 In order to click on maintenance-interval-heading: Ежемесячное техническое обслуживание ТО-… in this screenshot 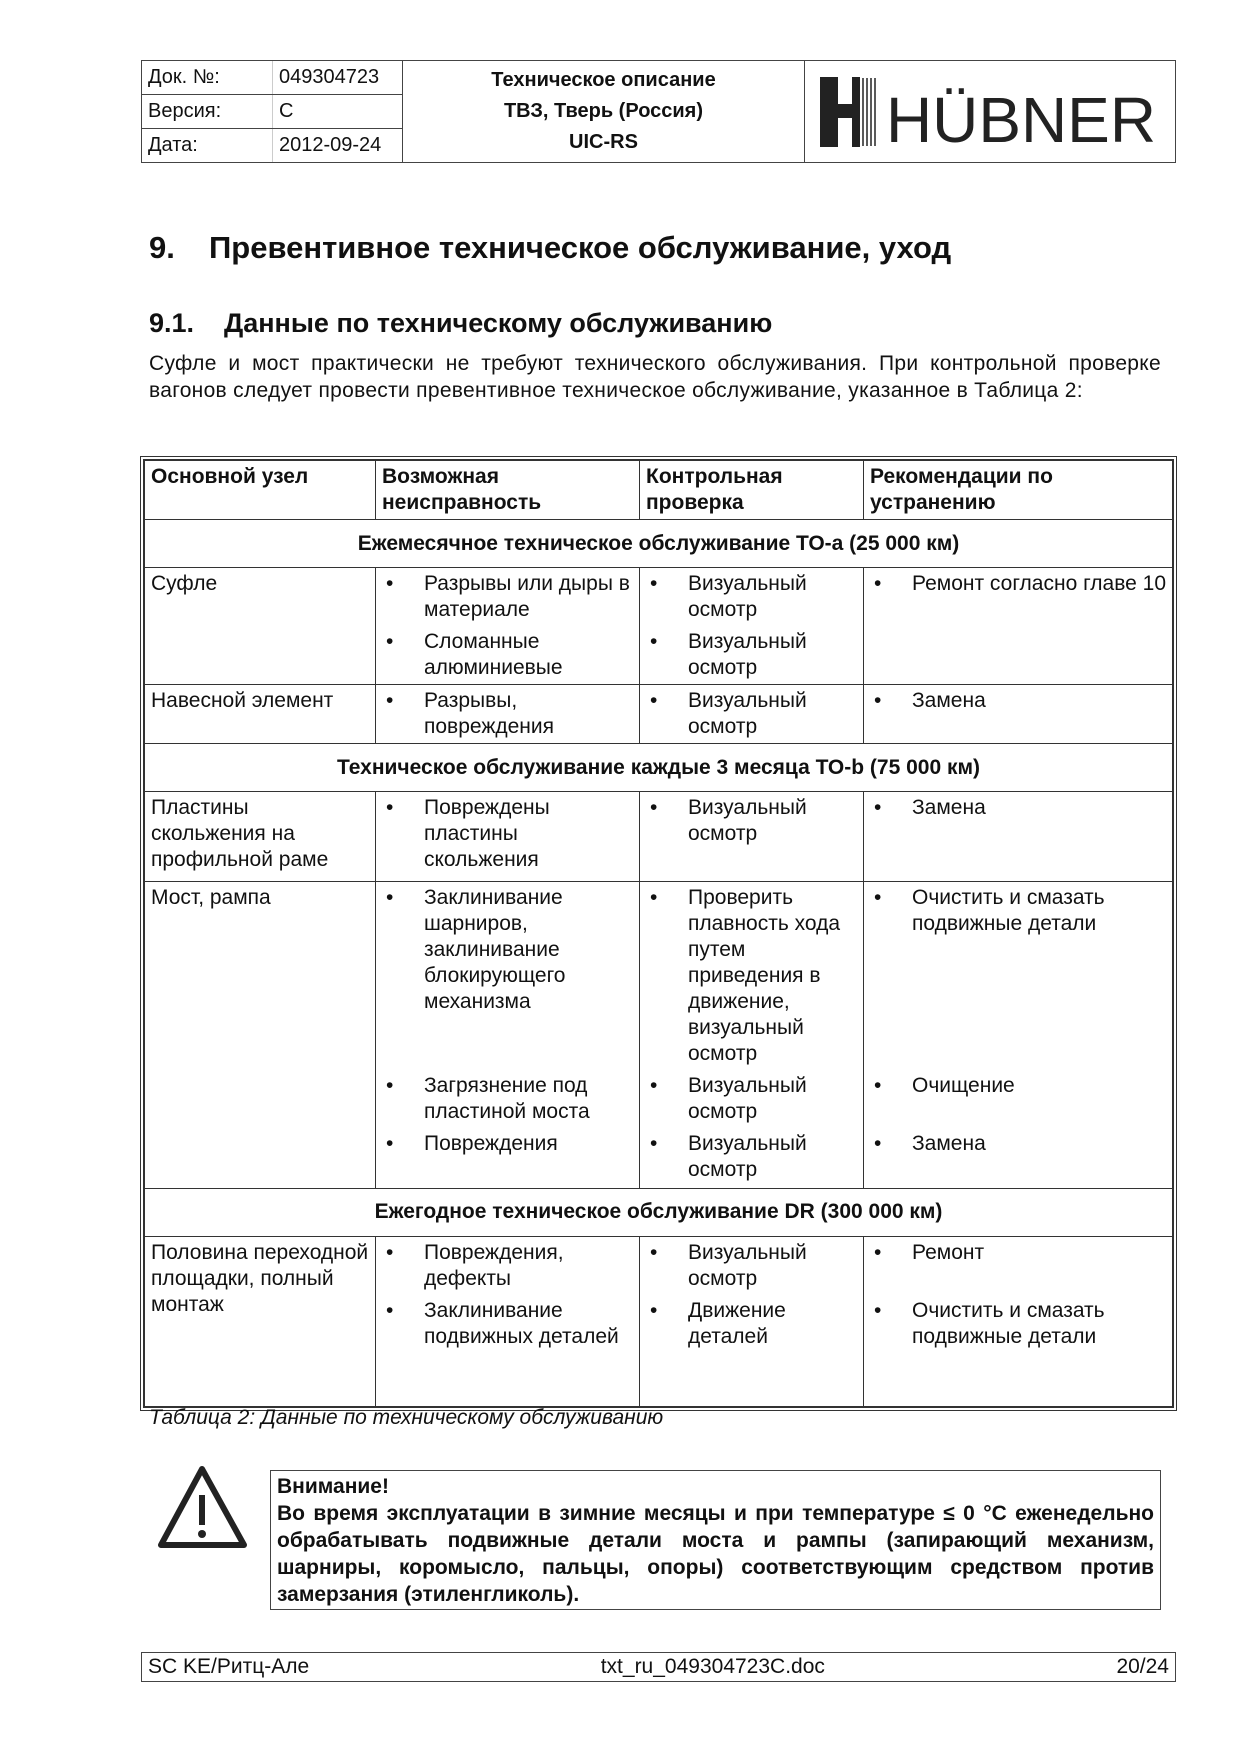, I will do `click(658, 543)`.